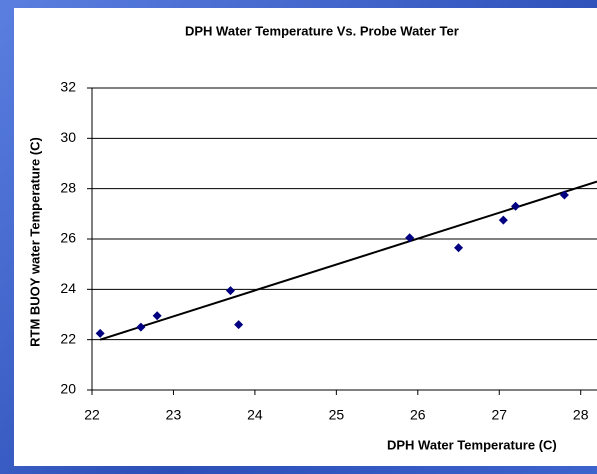  I want to click on x-tick-label: 22, so click(92, 415).